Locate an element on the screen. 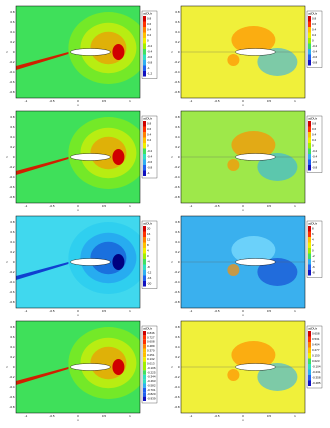  colorbar-label: 0.658 is located at coordinates (316, 334).